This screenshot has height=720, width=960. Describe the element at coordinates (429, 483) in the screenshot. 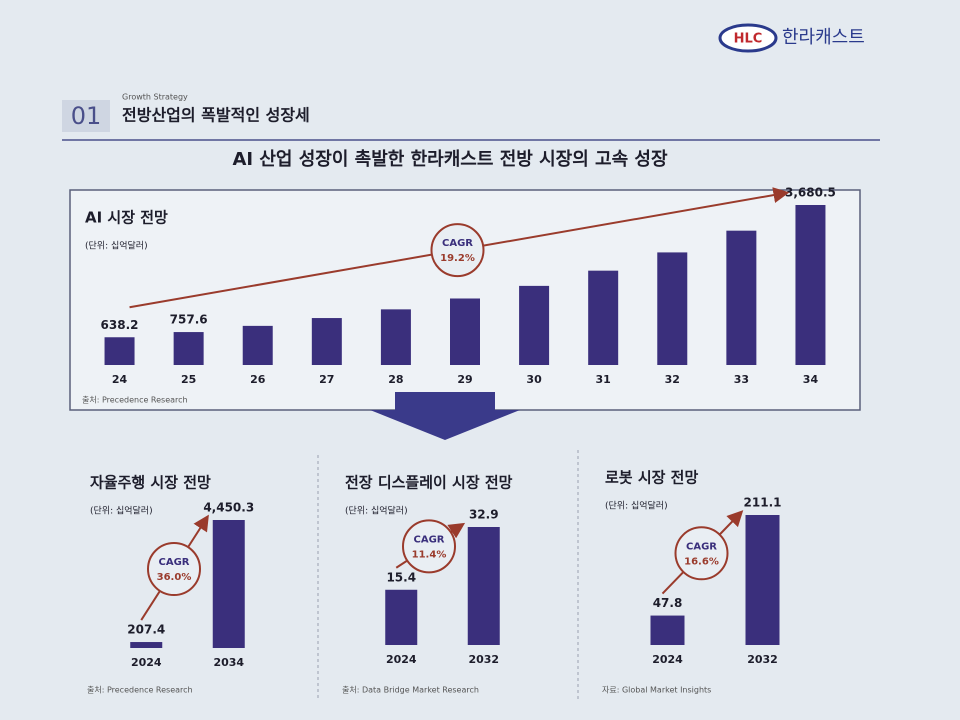

I see `chart-title: 전장 디스플레이 시장 전망` at that location.